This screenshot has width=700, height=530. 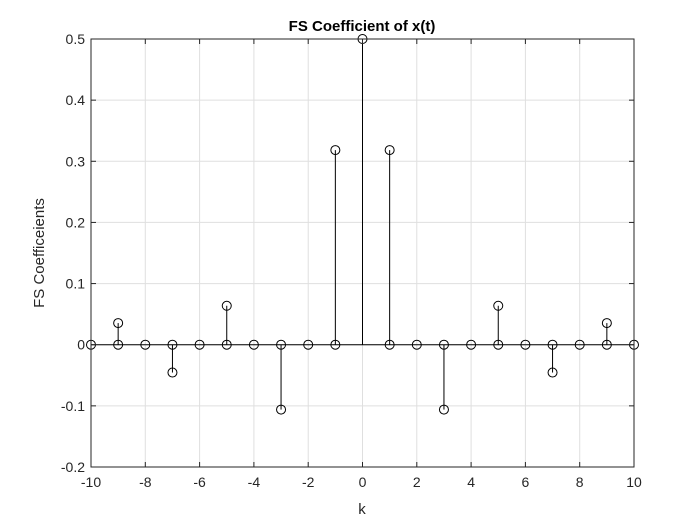 I want to click on y-tick-label: 0.5, so click(x=76, y=39).